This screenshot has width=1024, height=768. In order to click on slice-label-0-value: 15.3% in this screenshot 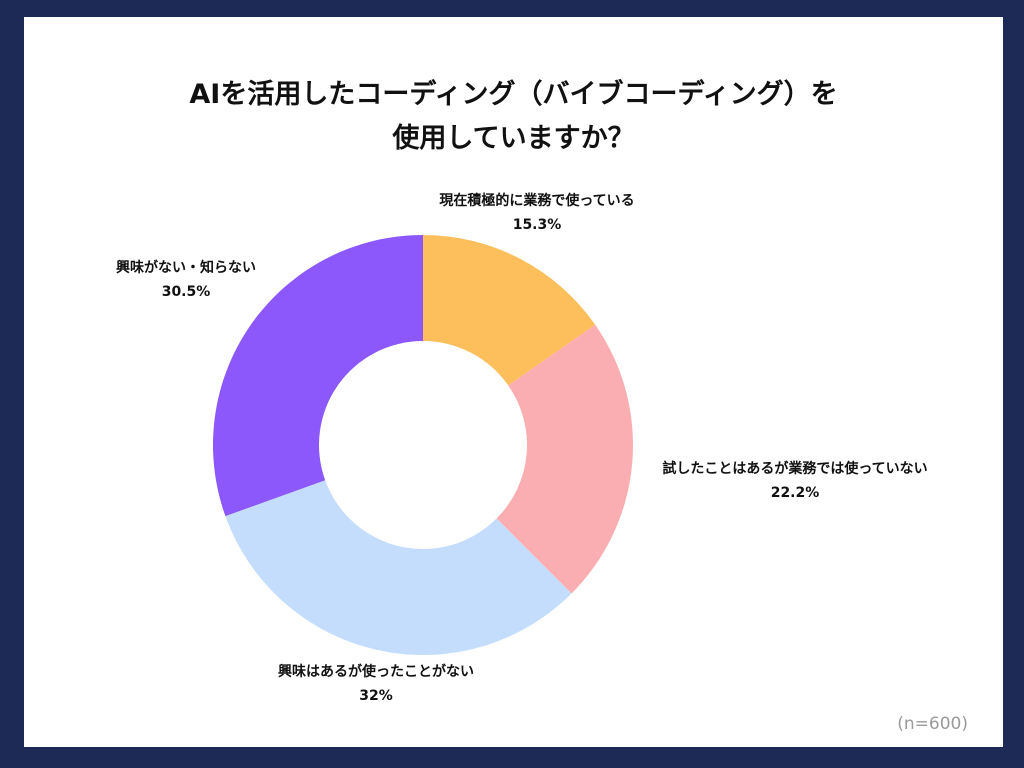, I will do `click(537, 225)`.